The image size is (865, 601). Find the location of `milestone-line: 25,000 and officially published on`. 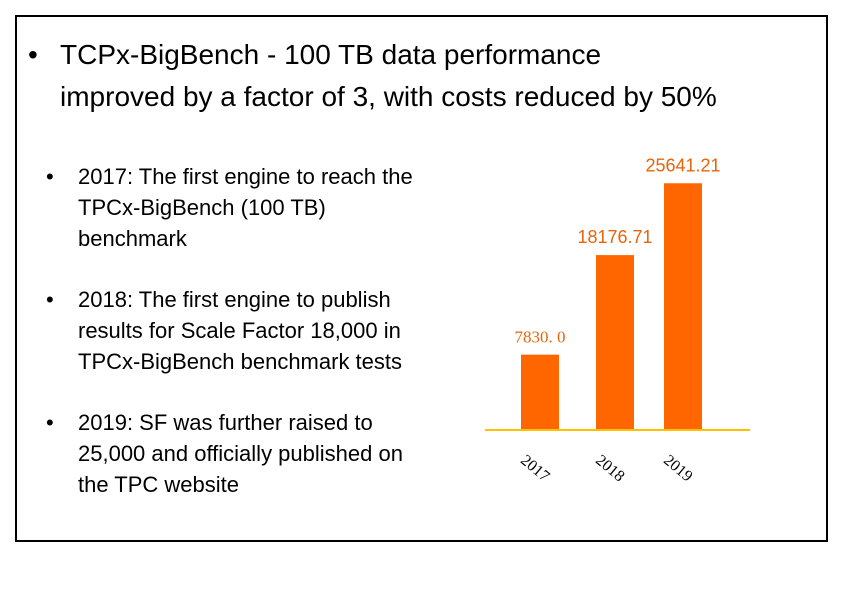

milestone-line: 25,000 and officially published on is located at coordinates (240, 453).